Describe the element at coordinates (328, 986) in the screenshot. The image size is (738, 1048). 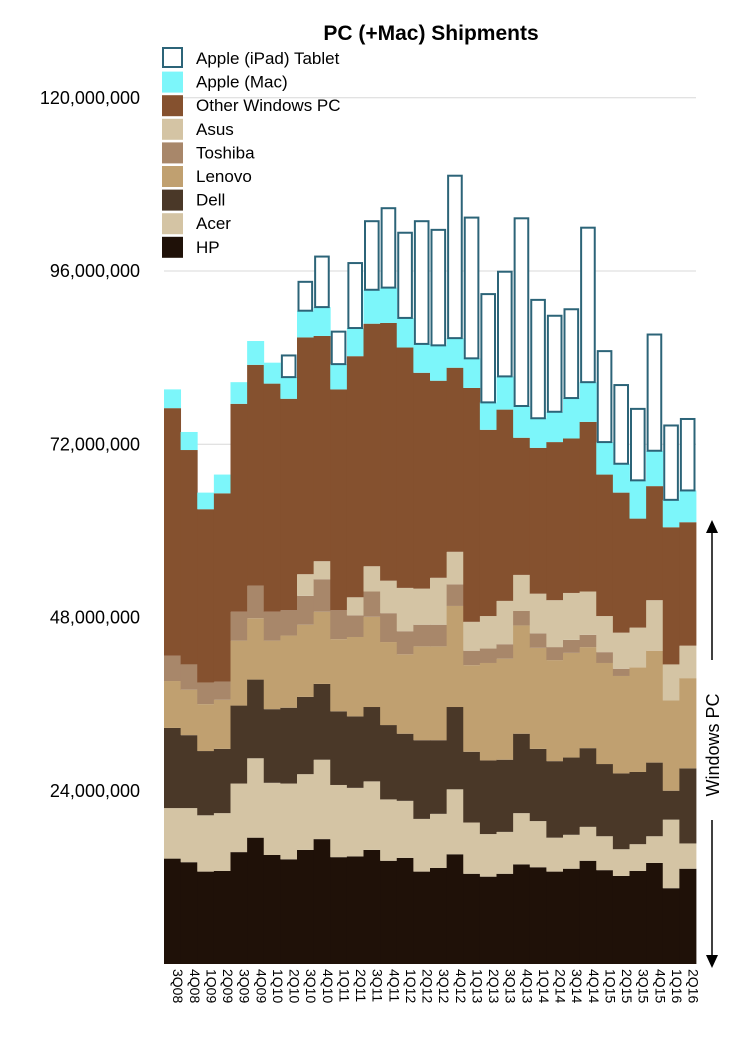
I see `x-tick-label: 4Q10` at that location.